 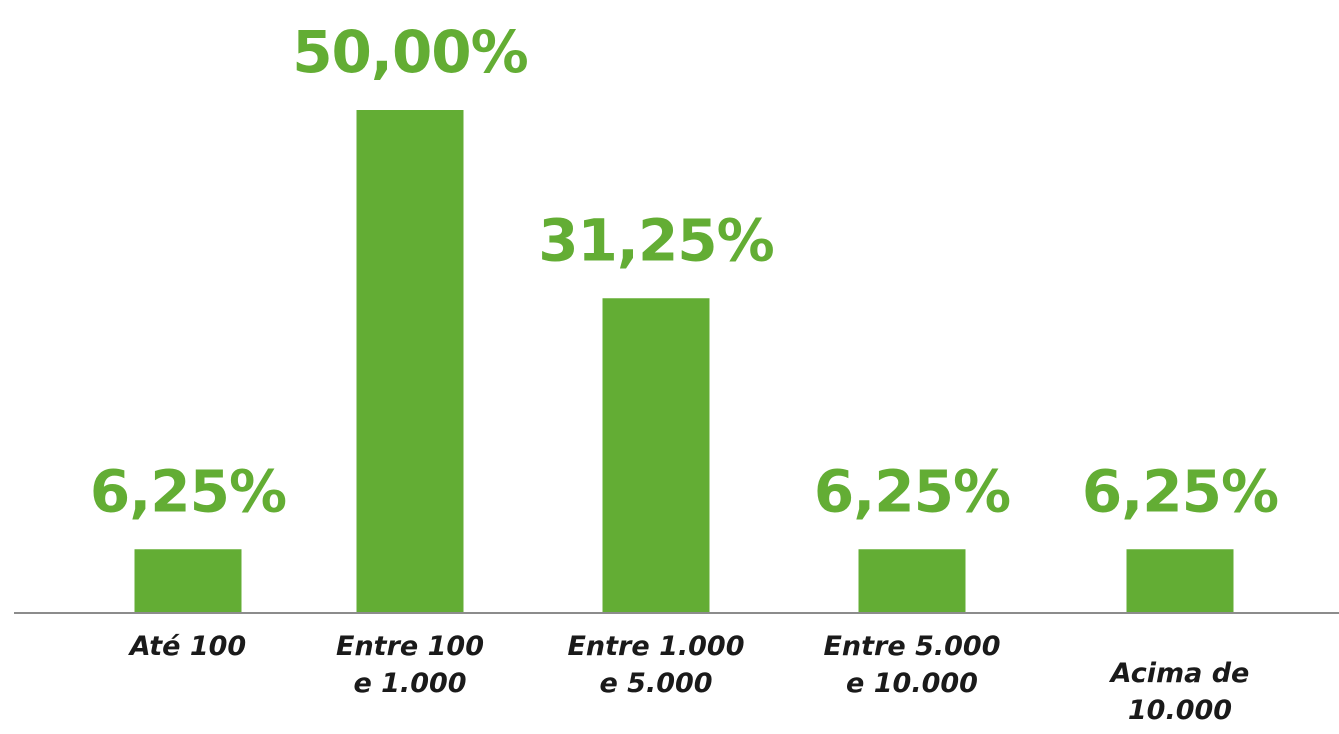 I want to click on category-label-line: 10.000, so click(x=1180, y=710).